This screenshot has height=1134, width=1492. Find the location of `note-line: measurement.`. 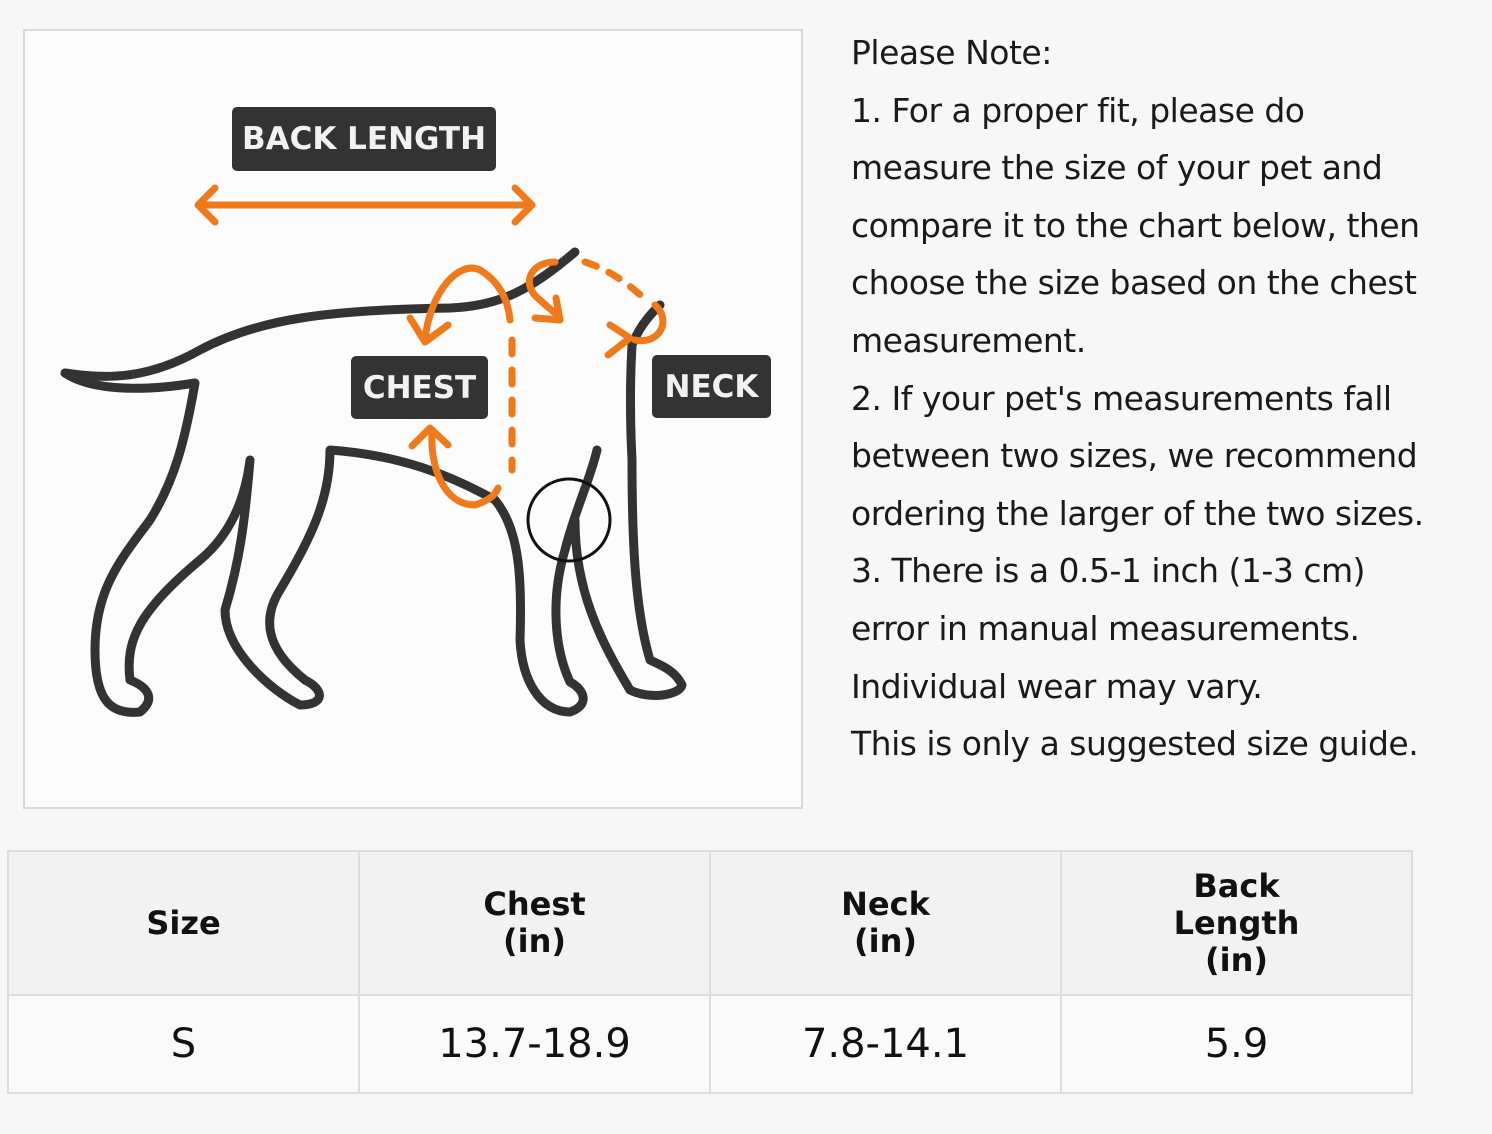

note-line: measurement. is located at coordinates (968, 340).